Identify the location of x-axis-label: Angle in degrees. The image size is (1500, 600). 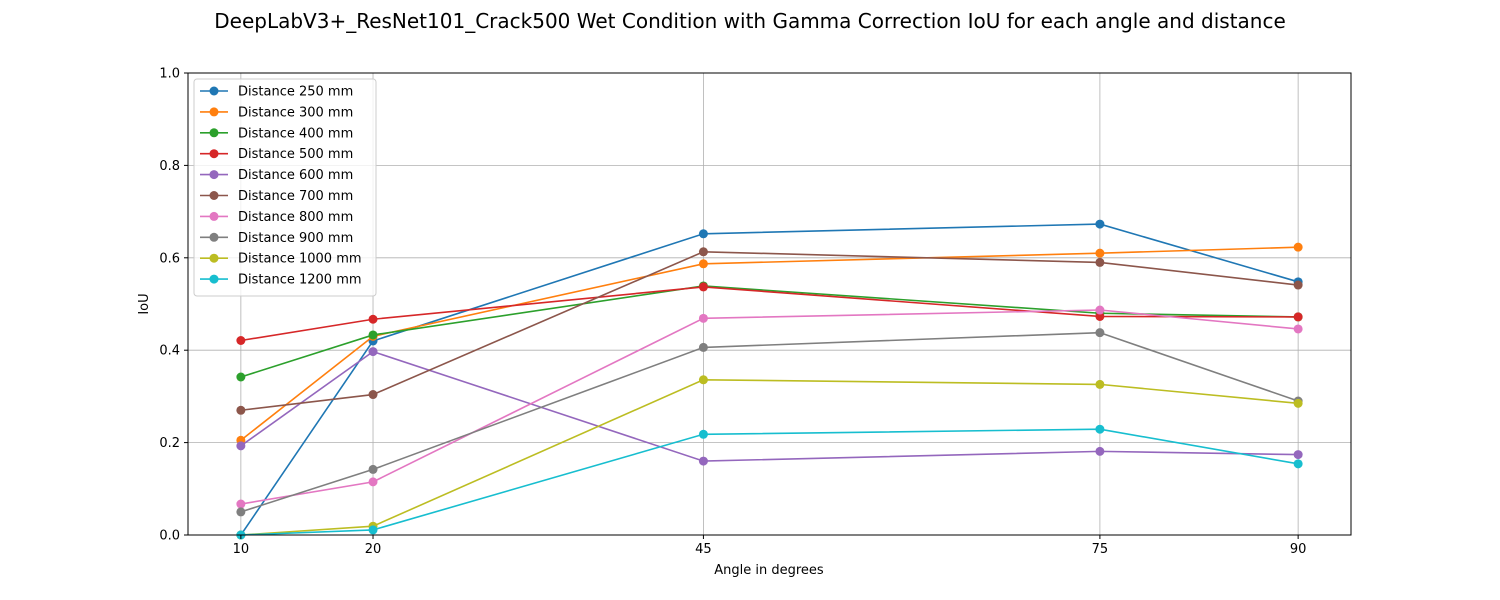
(769, 570).